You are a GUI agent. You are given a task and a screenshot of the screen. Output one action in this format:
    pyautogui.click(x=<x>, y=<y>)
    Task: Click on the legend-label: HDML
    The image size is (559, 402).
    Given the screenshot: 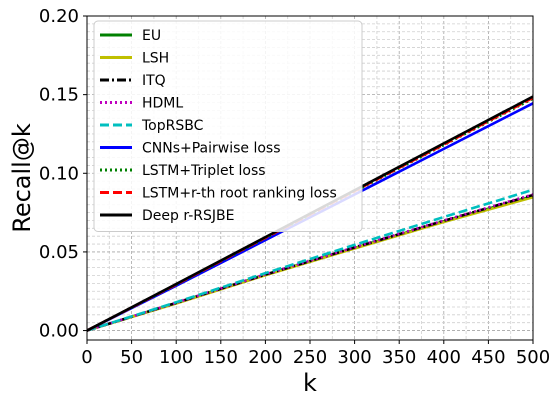 What is the action you would take?
    pyautogui.click(x=162, y=104)
    